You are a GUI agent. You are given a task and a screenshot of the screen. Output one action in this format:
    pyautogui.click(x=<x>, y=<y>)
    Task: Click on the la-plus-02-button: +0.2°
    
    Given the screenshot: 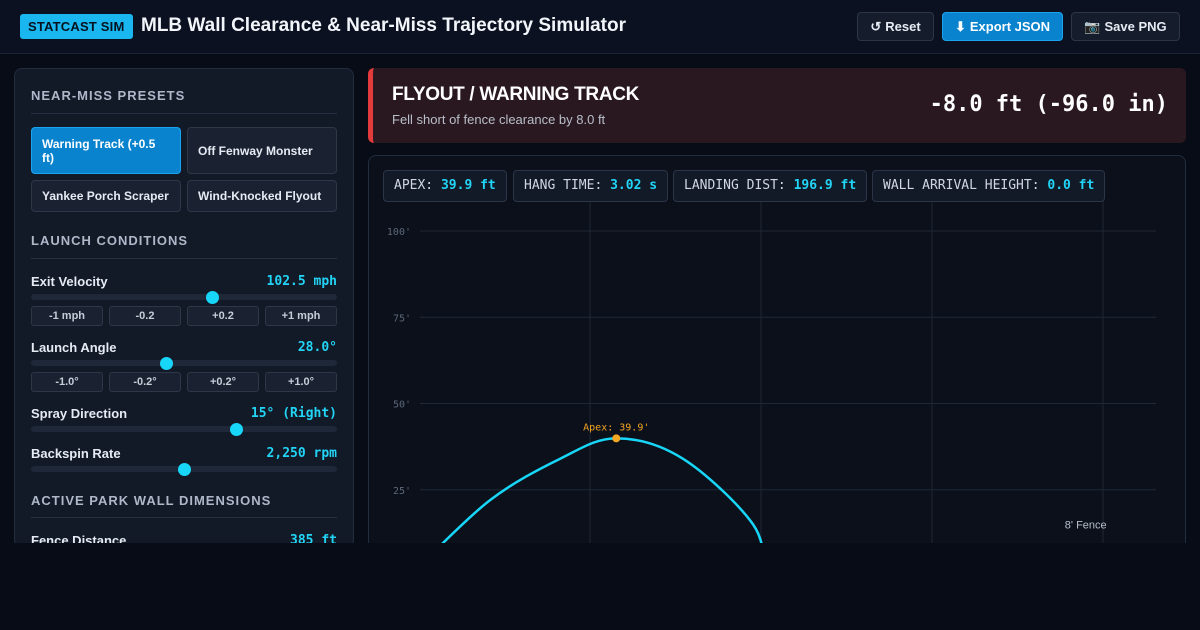 What is the action you would take?
    pyautogui.click(x=223, y=382)
    